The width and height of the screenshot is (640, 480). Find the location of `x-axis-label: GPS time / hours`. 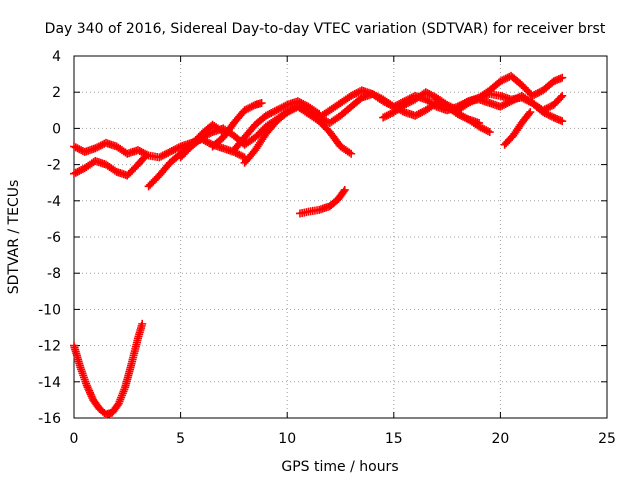

x-axis-label: GPS time / hours is located at coordinates (339, 467).